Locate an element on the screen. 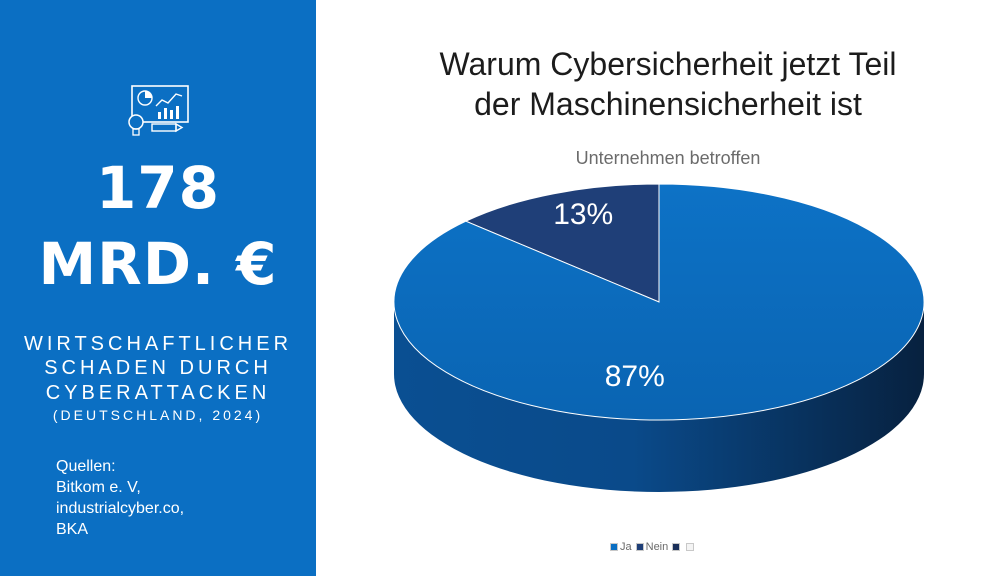 The width and height of the screenshot is (1000, 576). caption-line: SCHADEN DURCH is located at coordinates (158, 368).